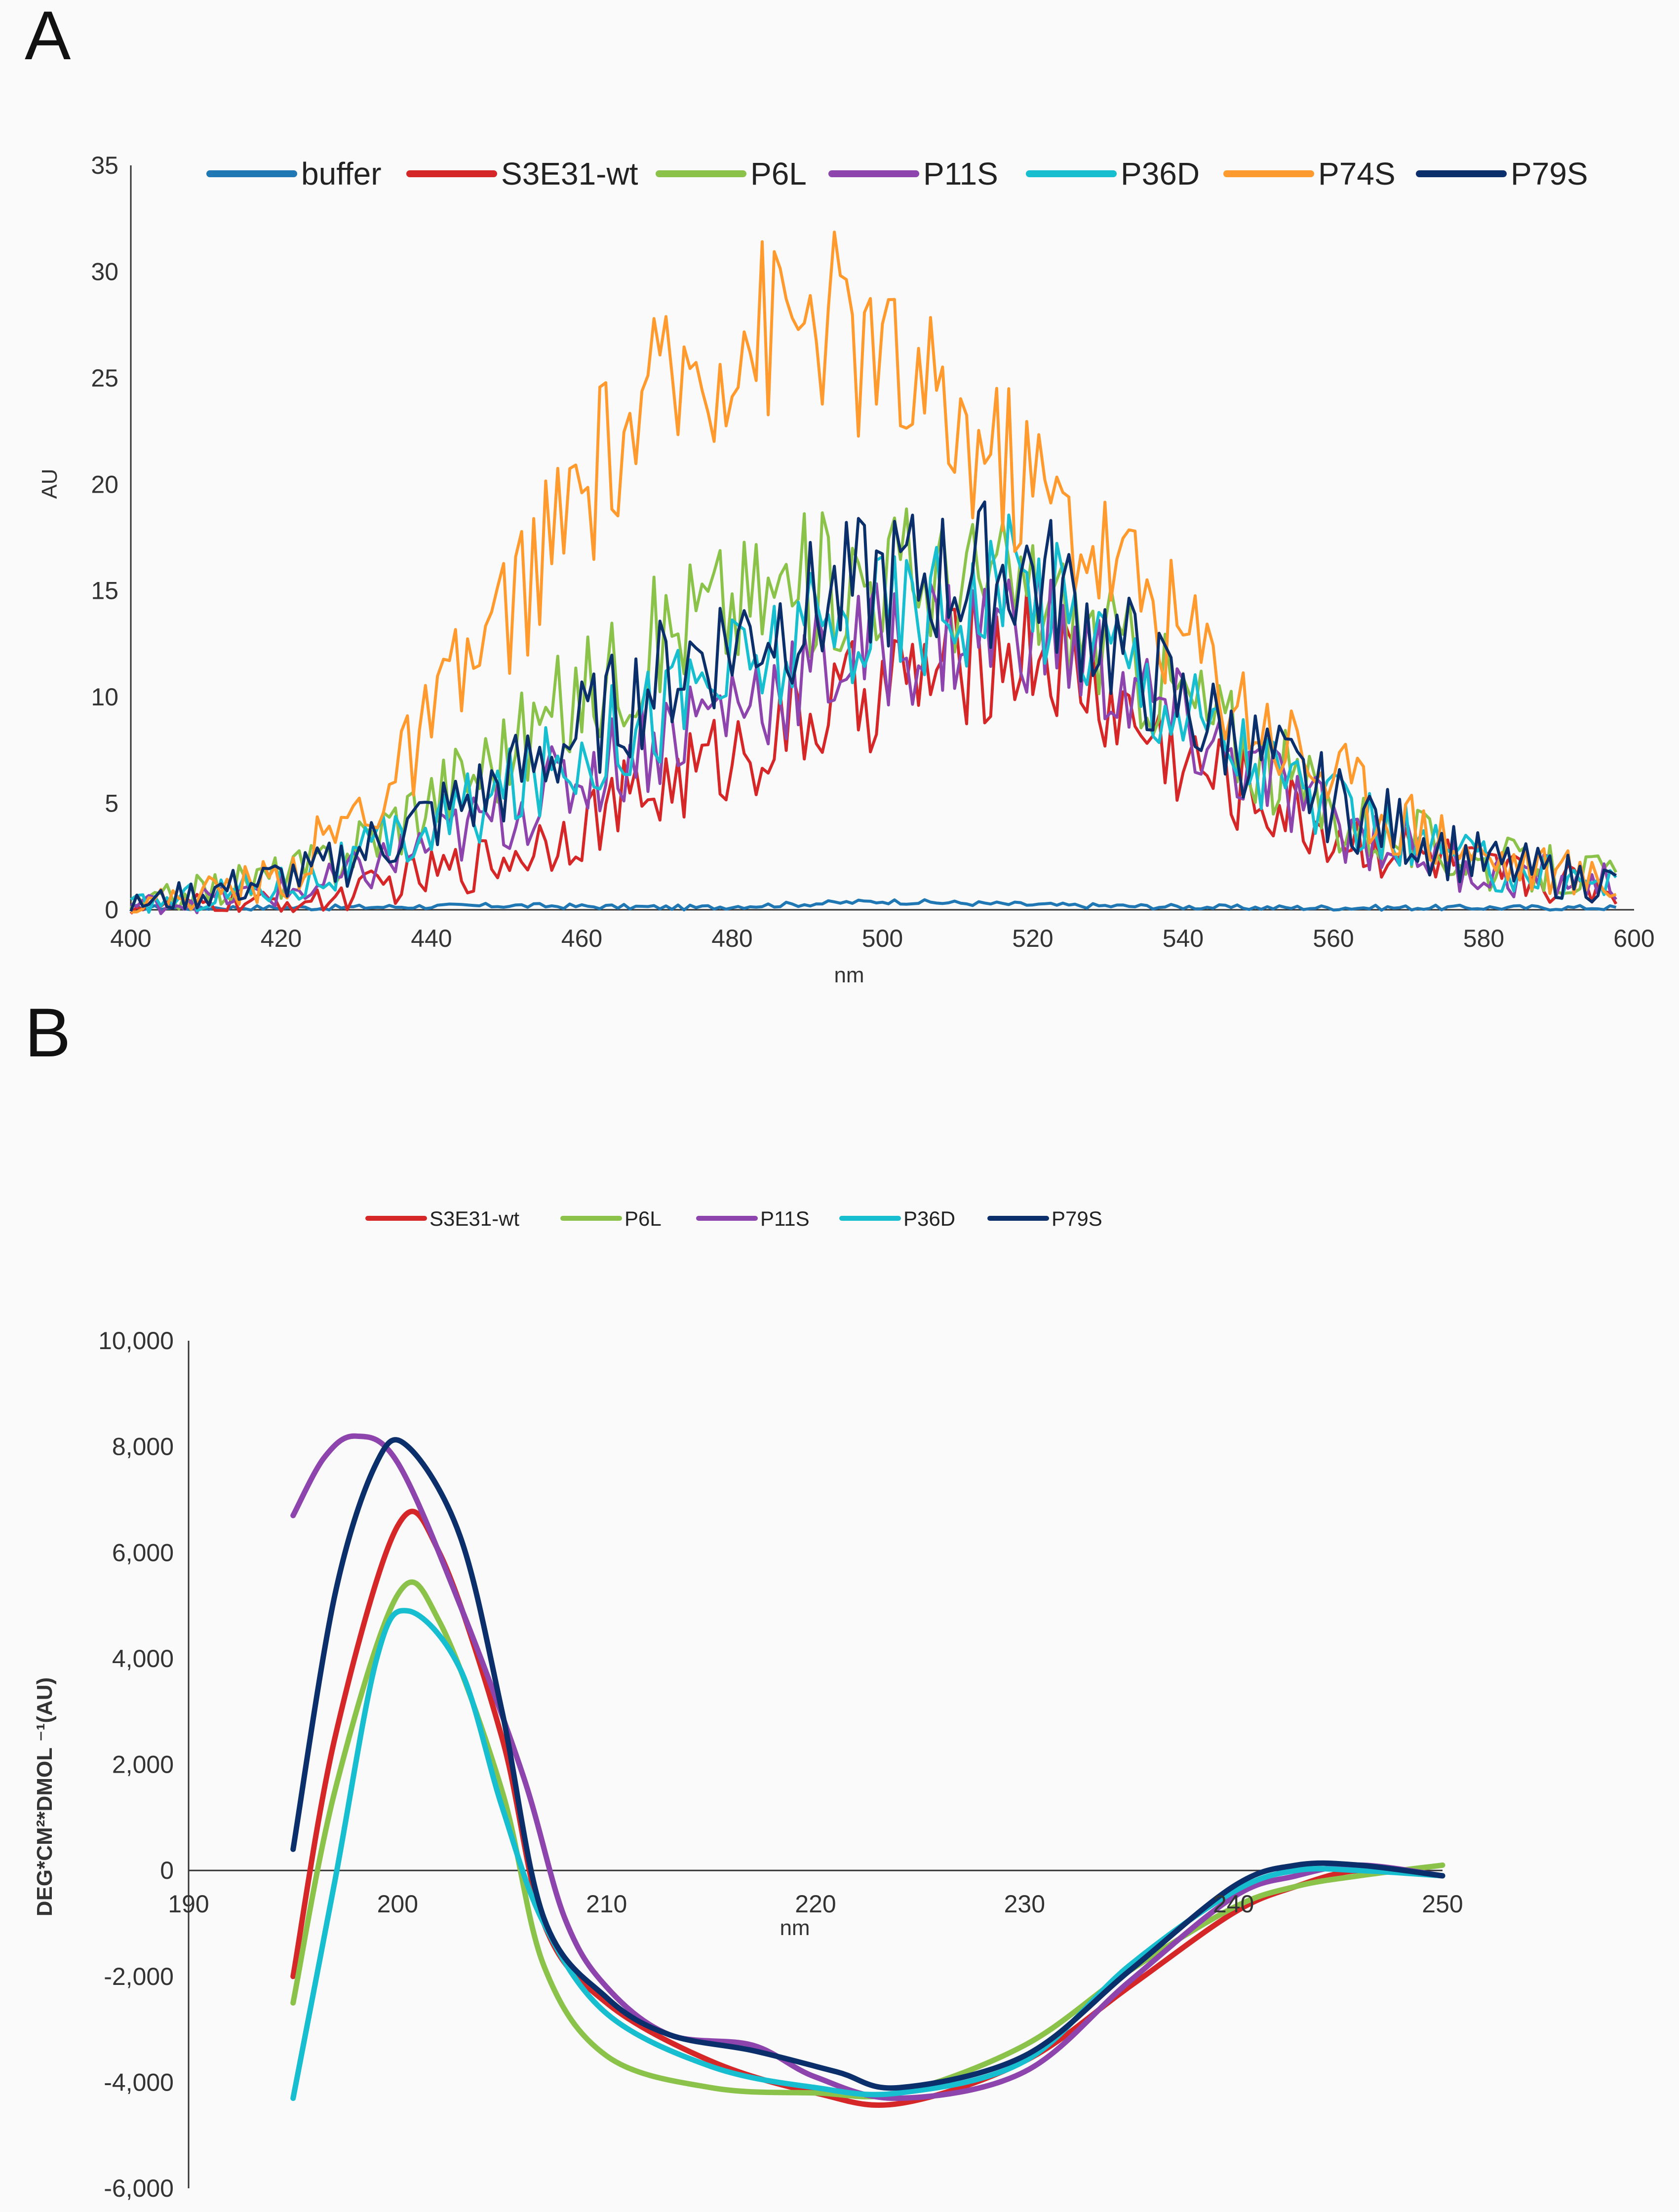 The height and width of the screenshot is (2212, 1679). Describe the element at coordinates (167, 1871) in the screenshot. I see `panel-b-y-tick-label: 0` at that location.